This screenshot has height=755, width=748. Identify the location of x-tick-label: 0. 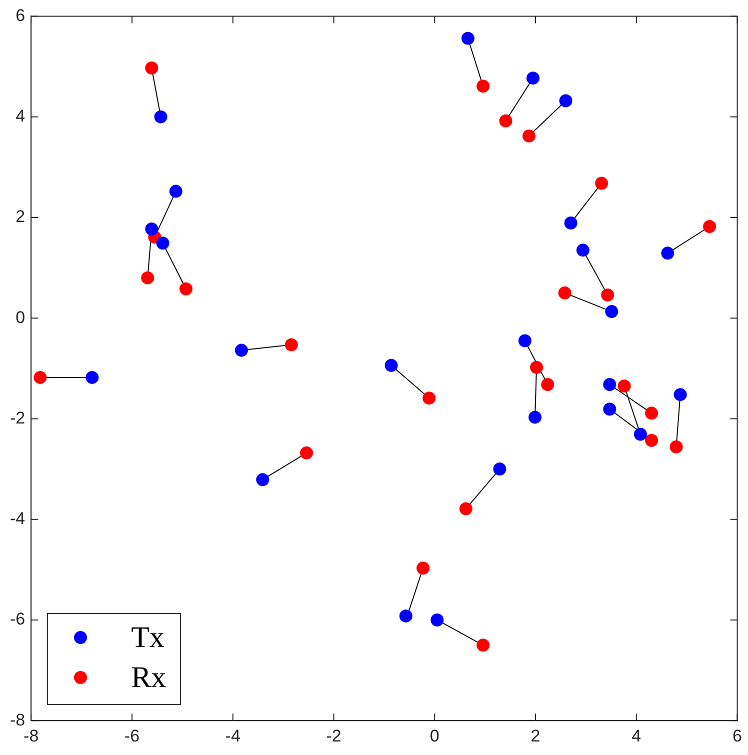
(435, 736).